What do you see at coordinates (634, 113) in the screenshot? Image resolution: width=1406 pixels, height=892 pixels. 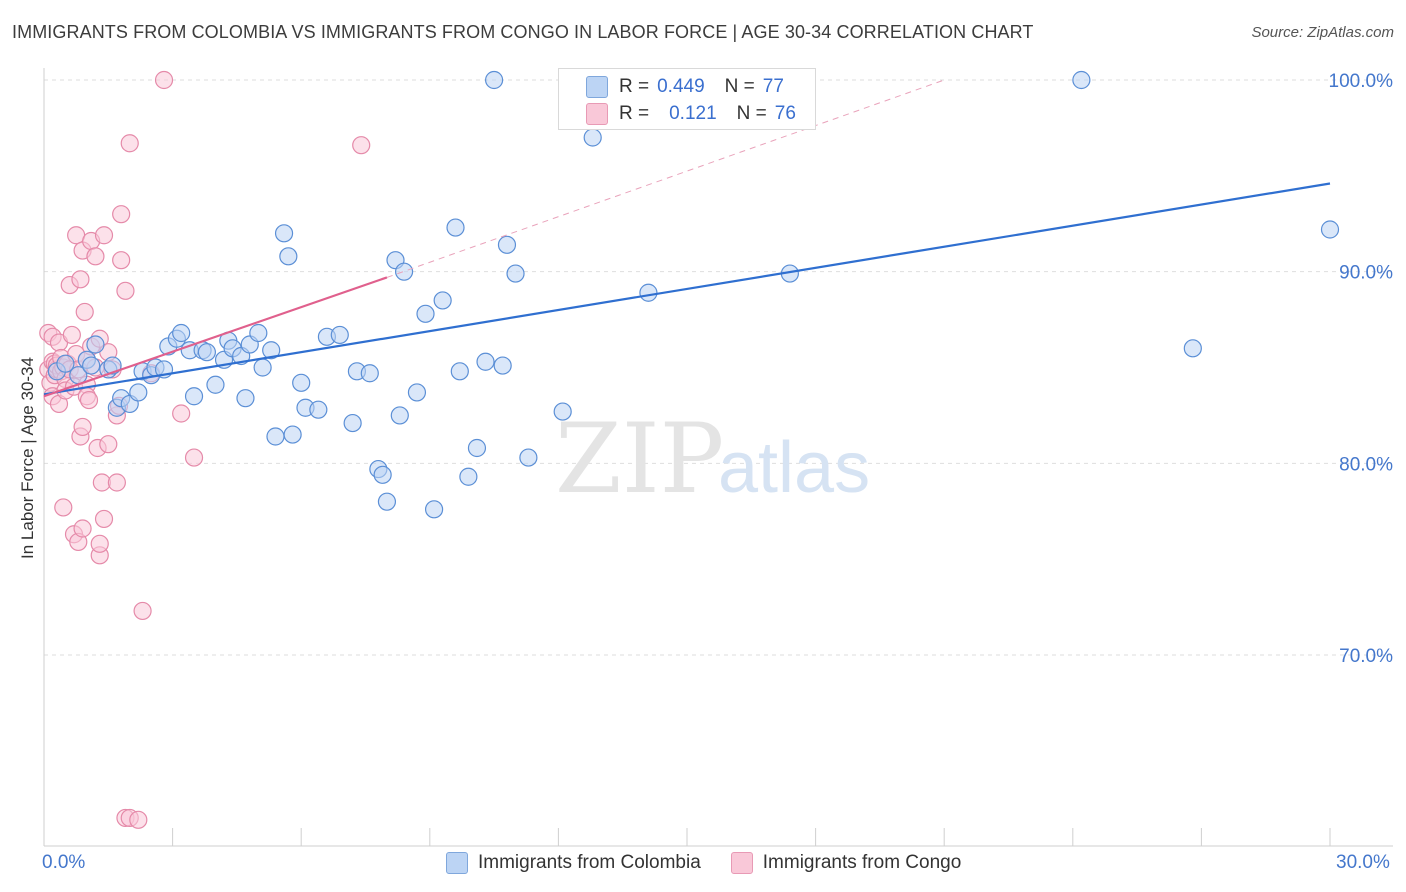 I see `congo-r-label: R =` at bounding box center [634, 113].